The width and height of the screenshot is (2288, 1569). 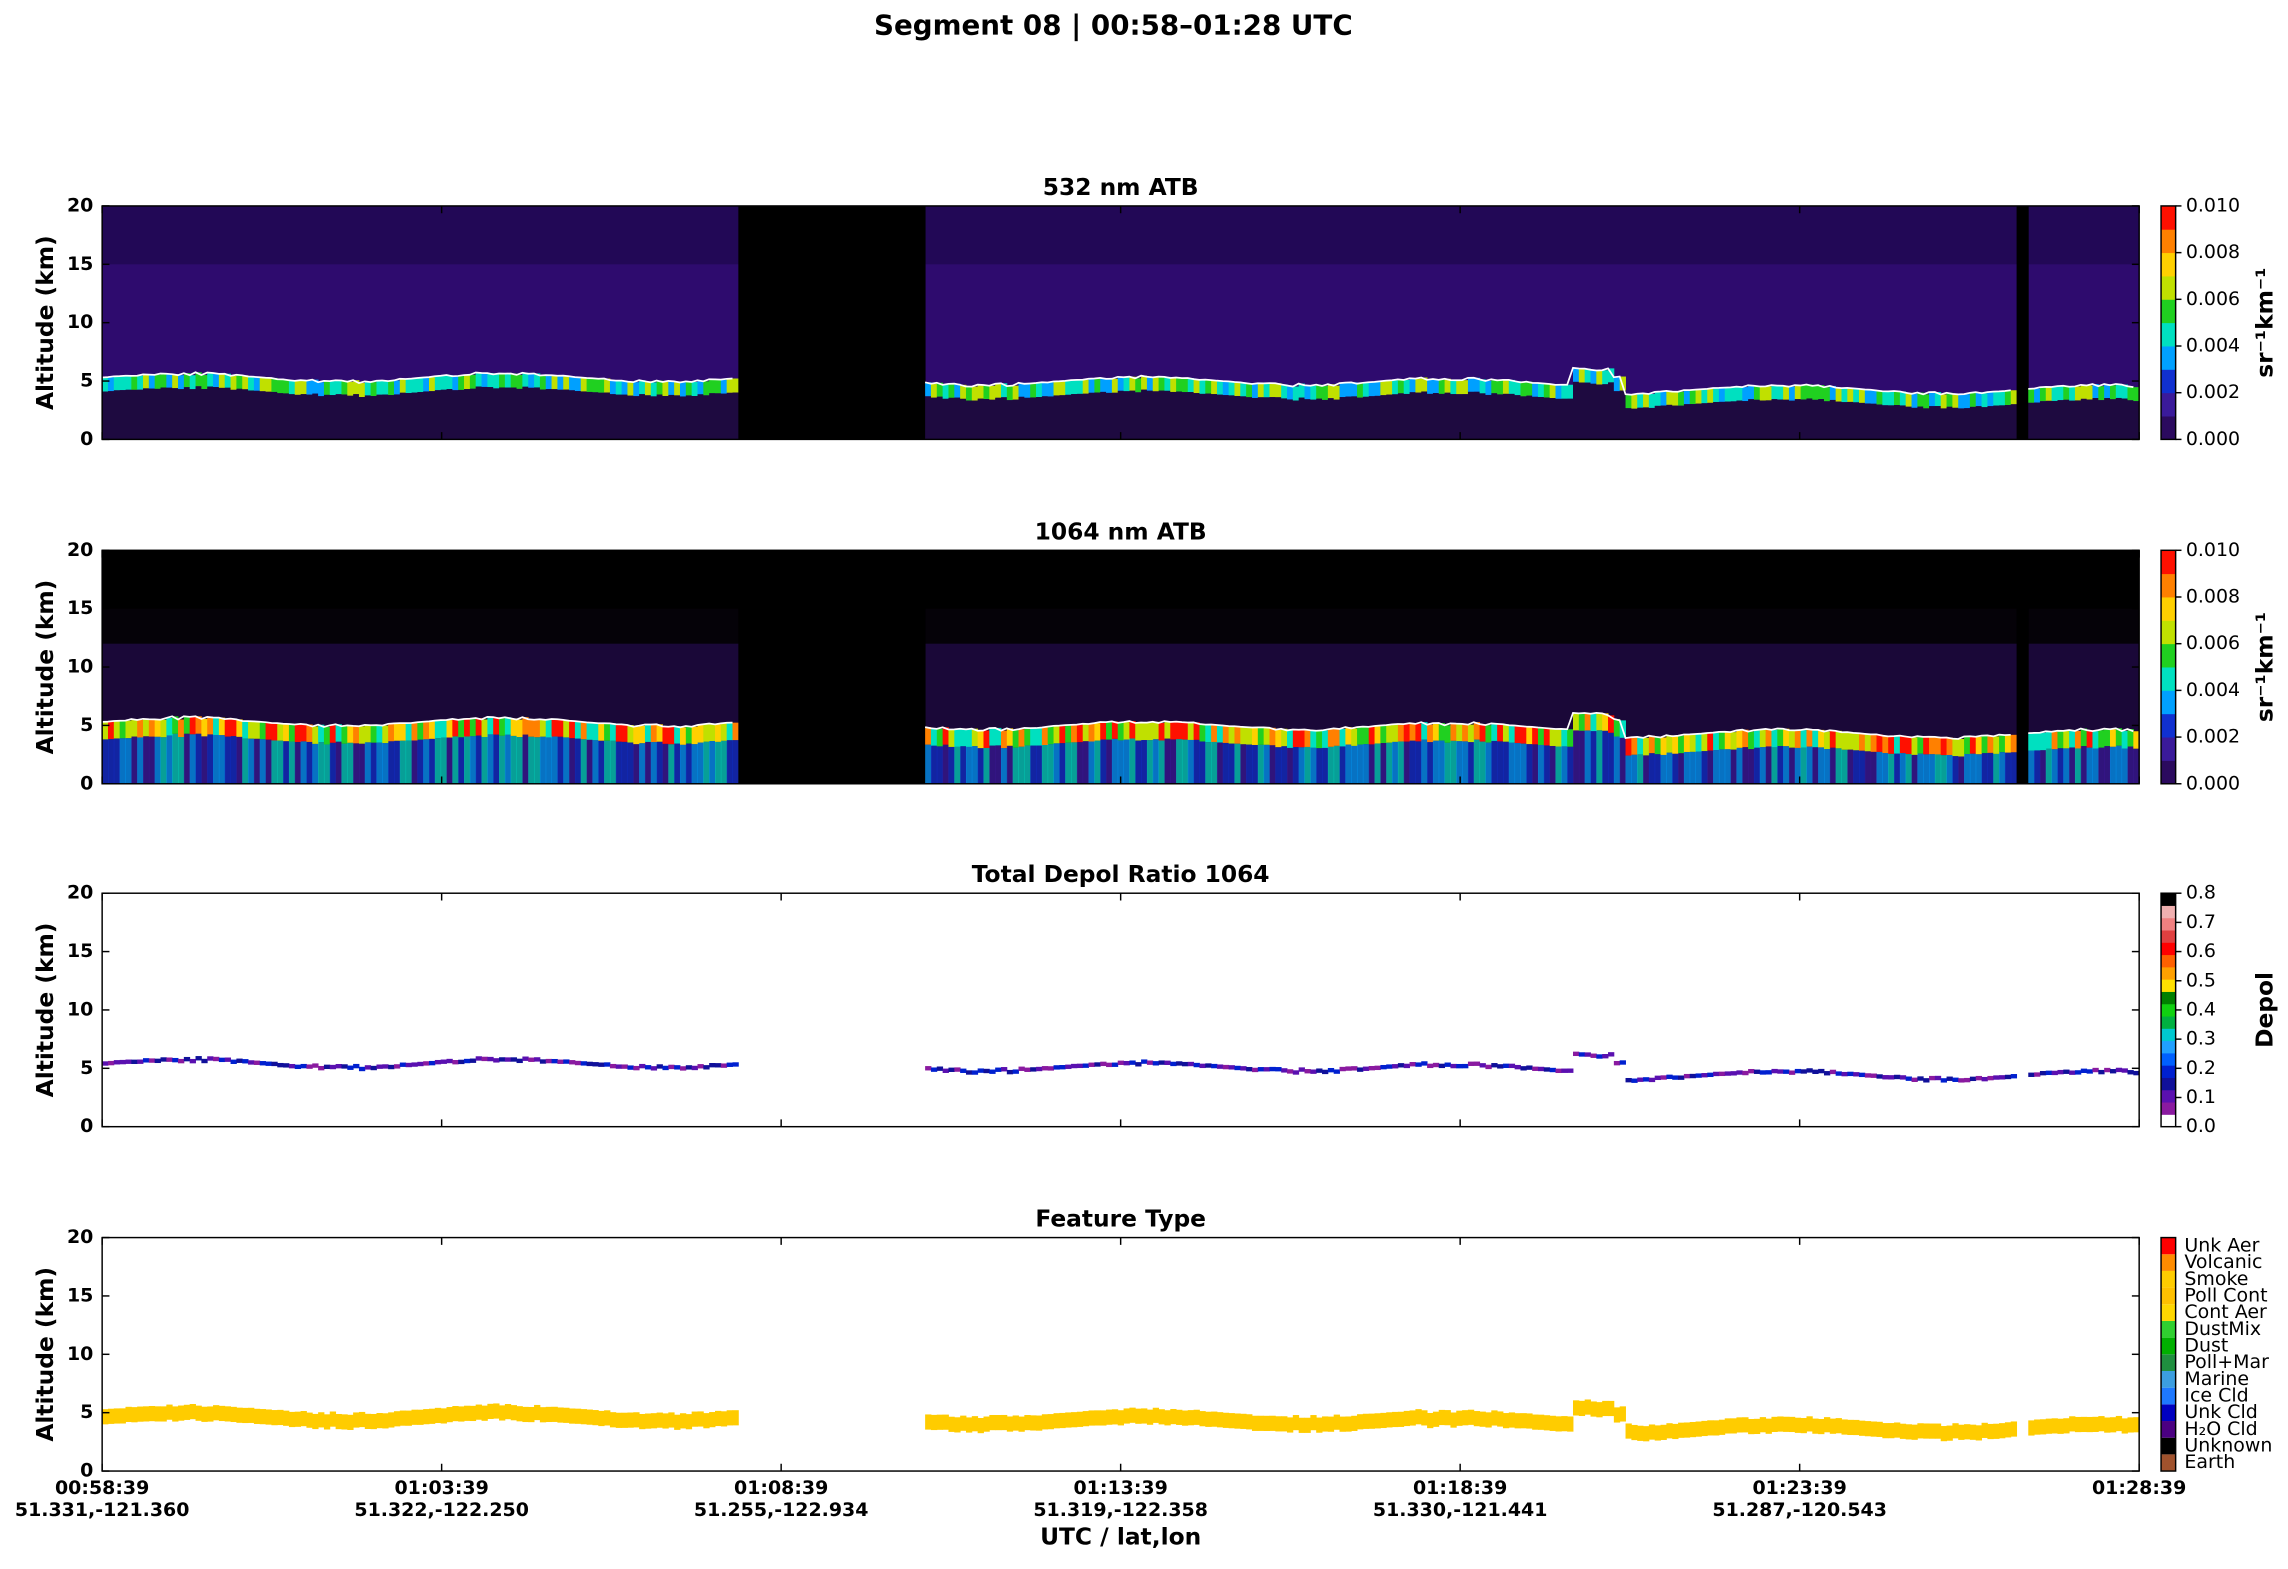 I want to click on colorbar-label: Unk Aer, so click(x=2221, y=1245).